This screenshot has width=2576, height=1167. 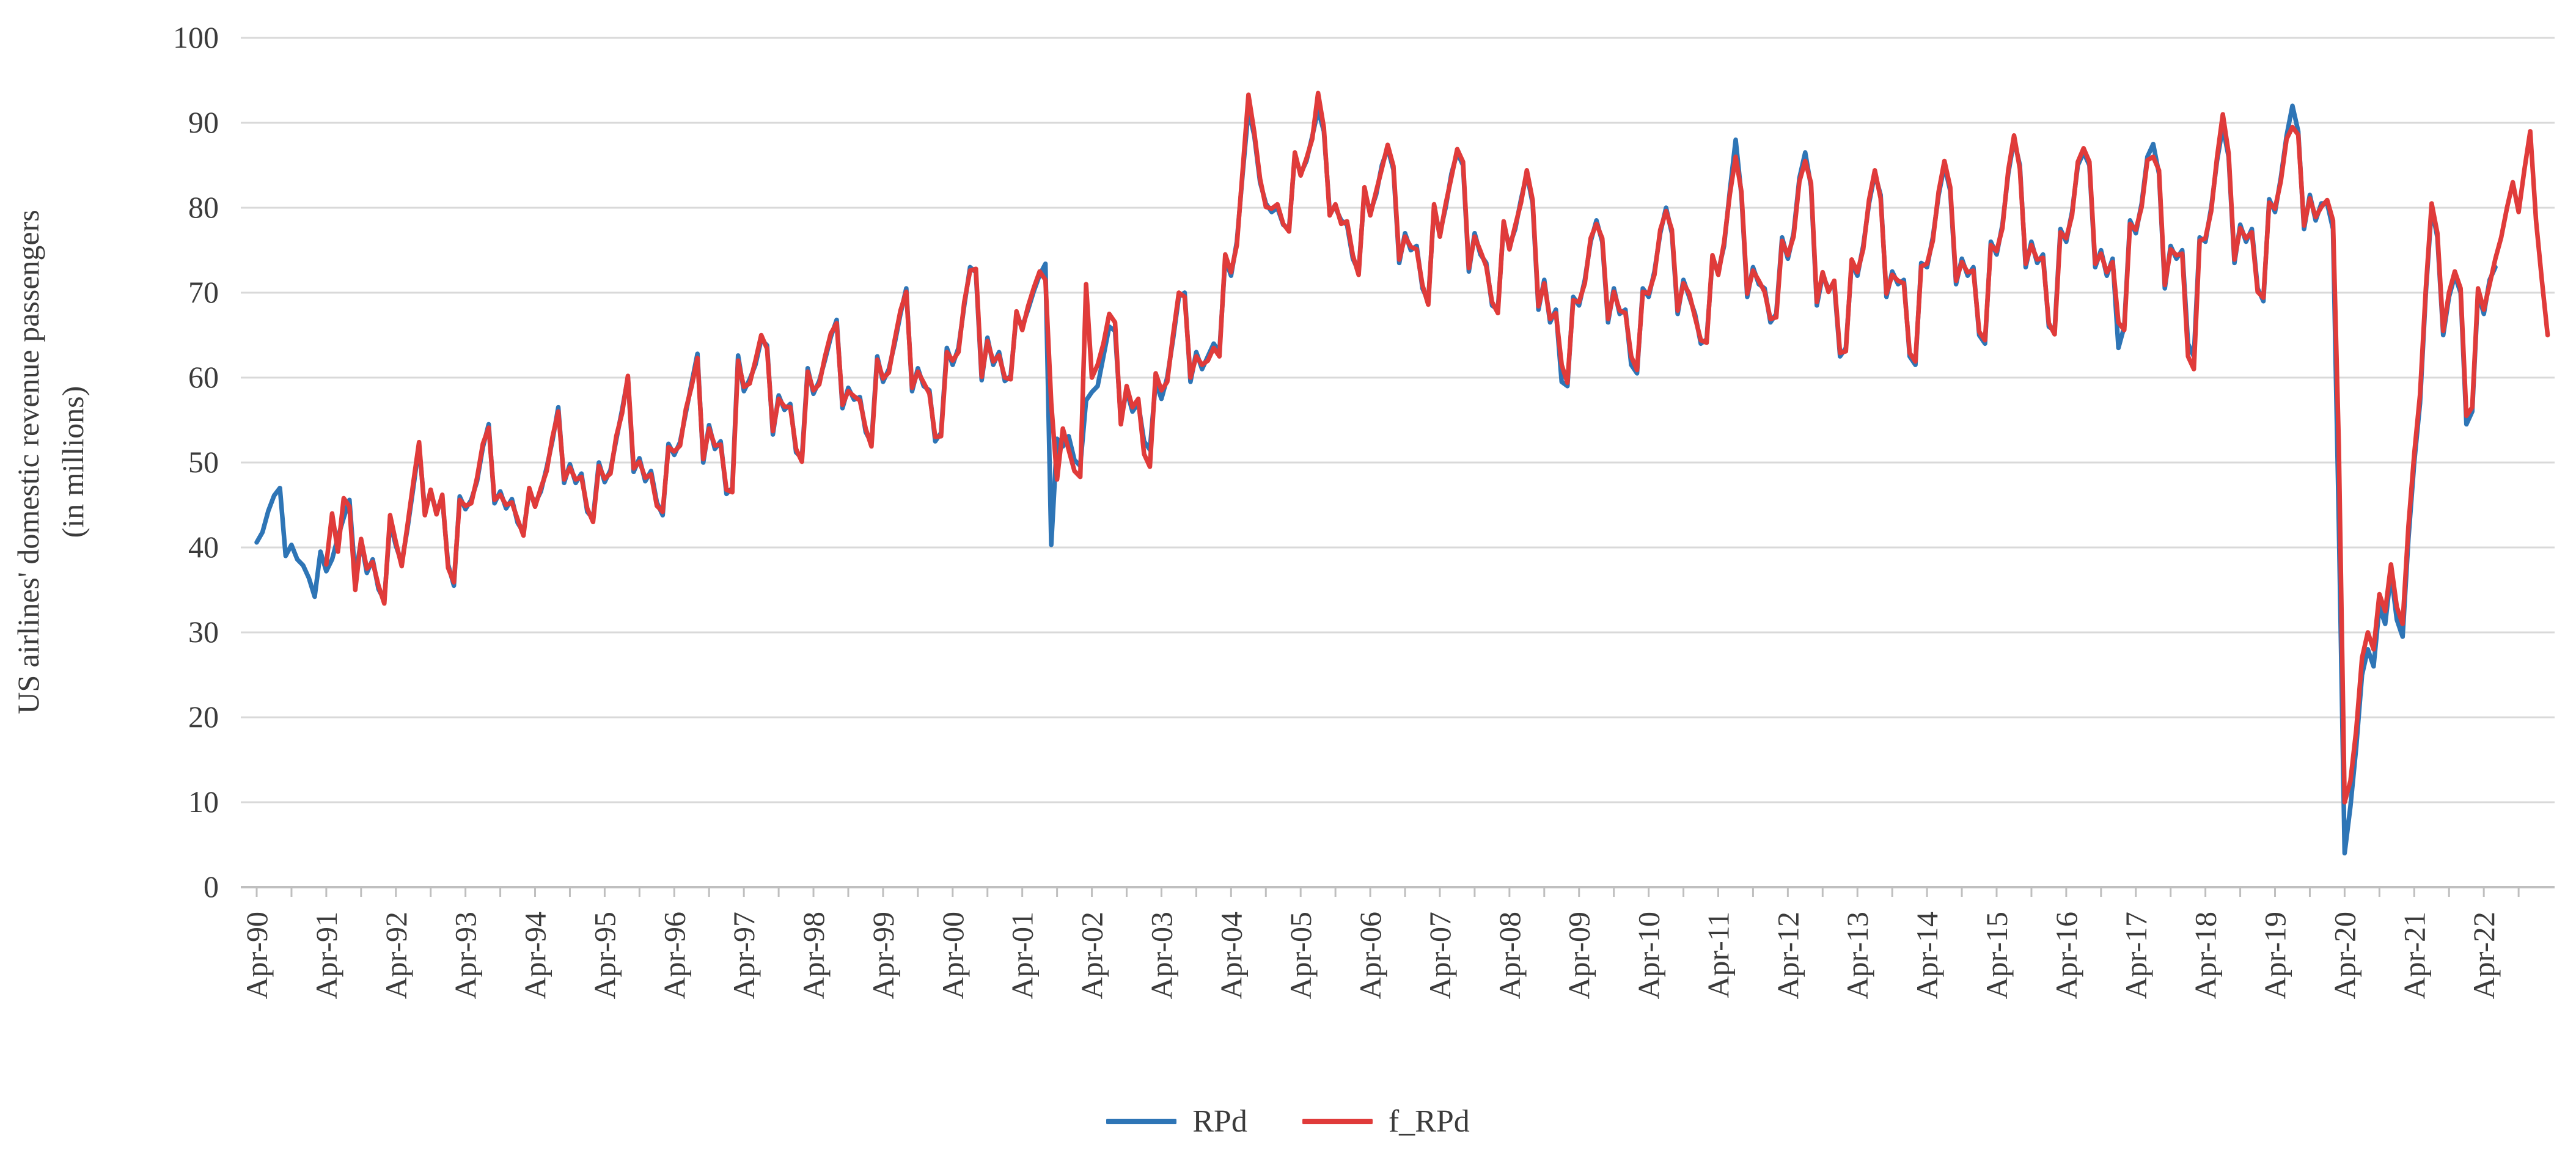 I want to click on x-tick-label: Apr-20, so click(x=2344, y=956).